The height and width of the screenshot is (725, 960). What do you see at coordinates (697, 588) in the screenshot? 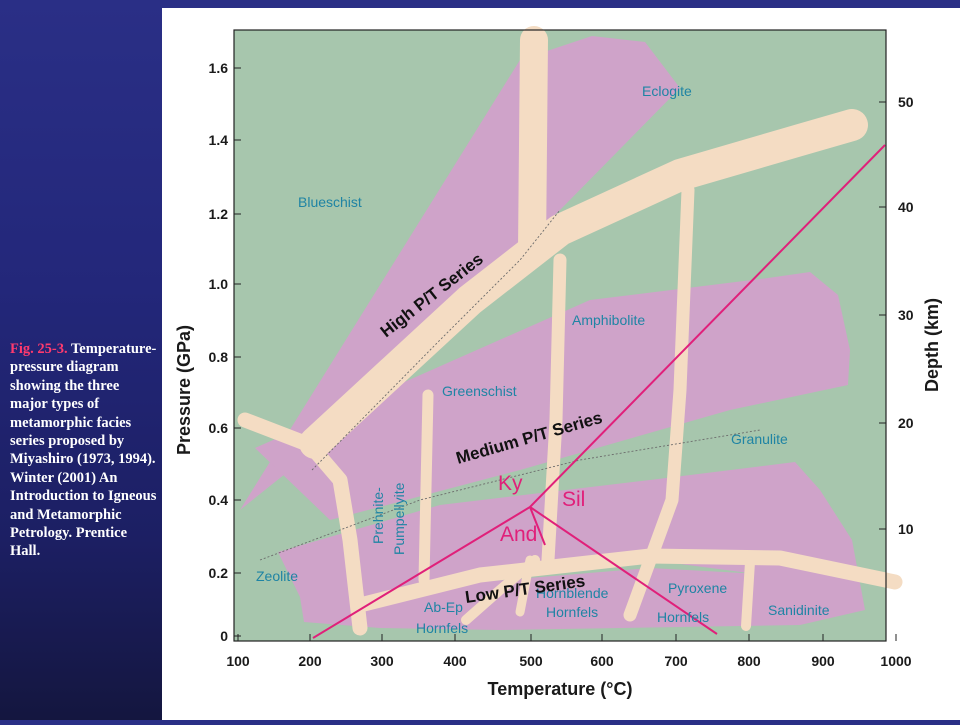
I see `facies-label-pyroxene: Pyroxene` at bounding box center [697, 588].